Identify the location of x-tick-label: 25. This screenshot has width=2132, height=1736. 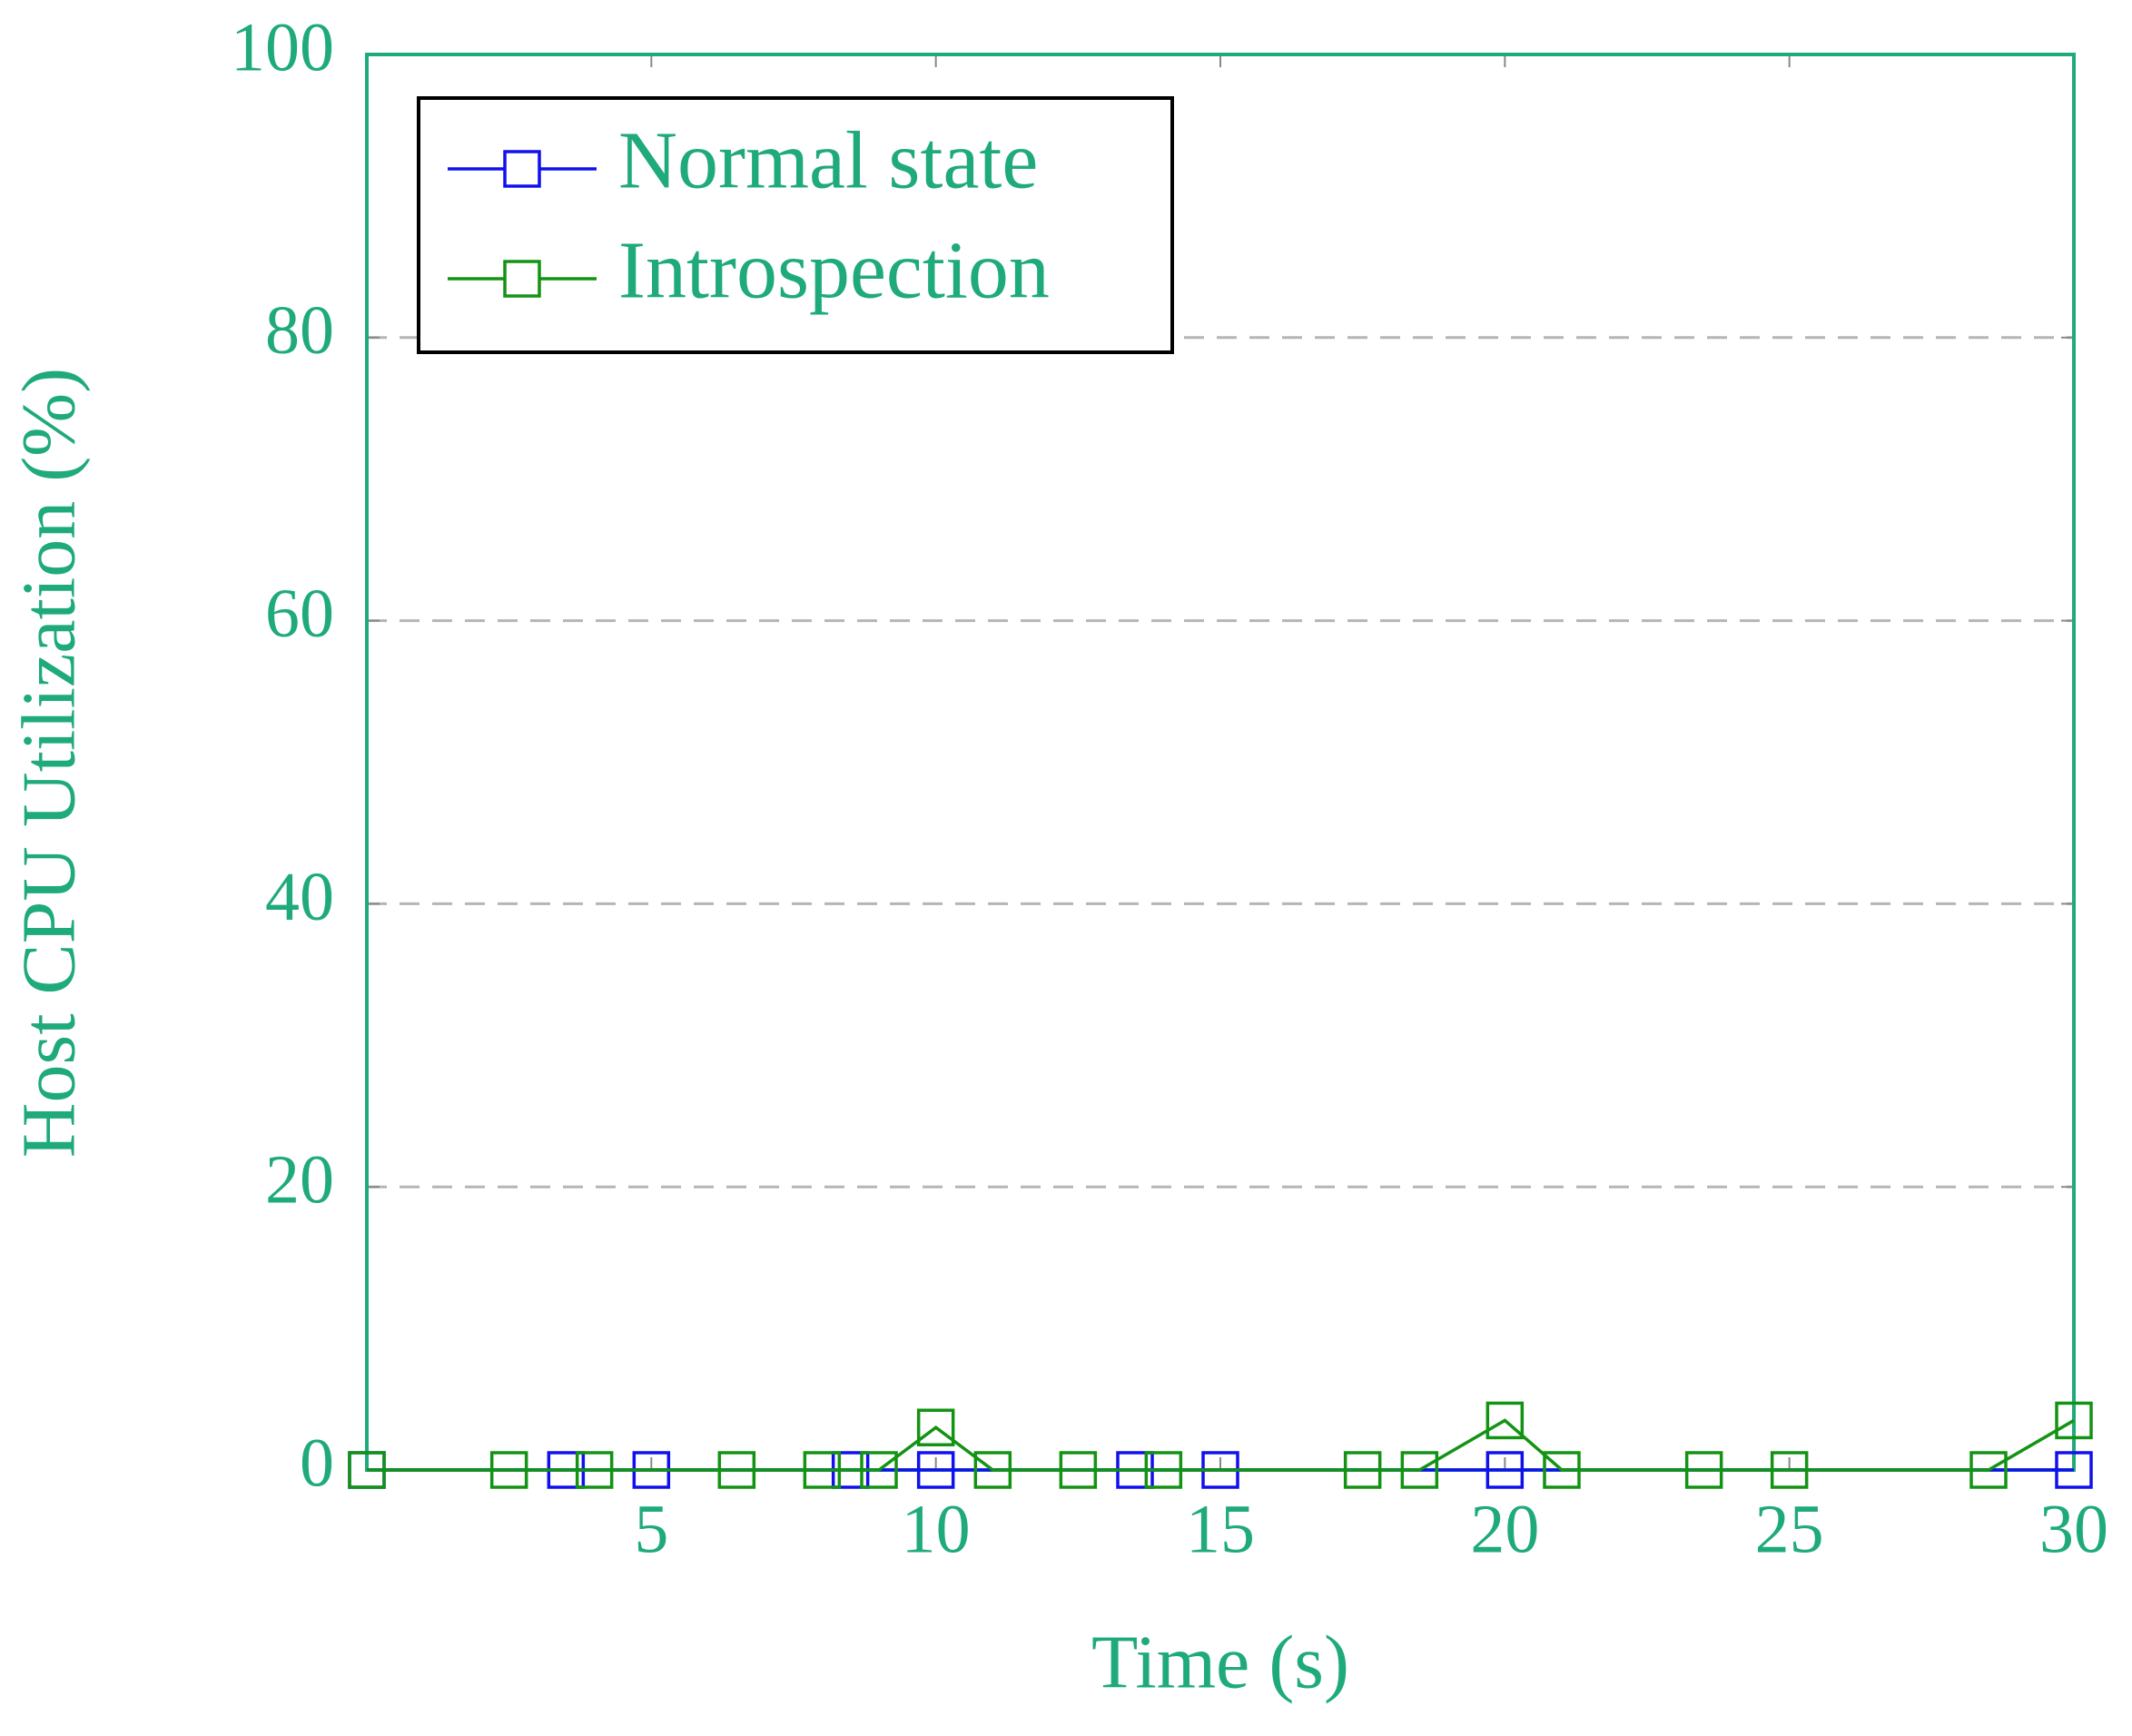
(1789, 1529).